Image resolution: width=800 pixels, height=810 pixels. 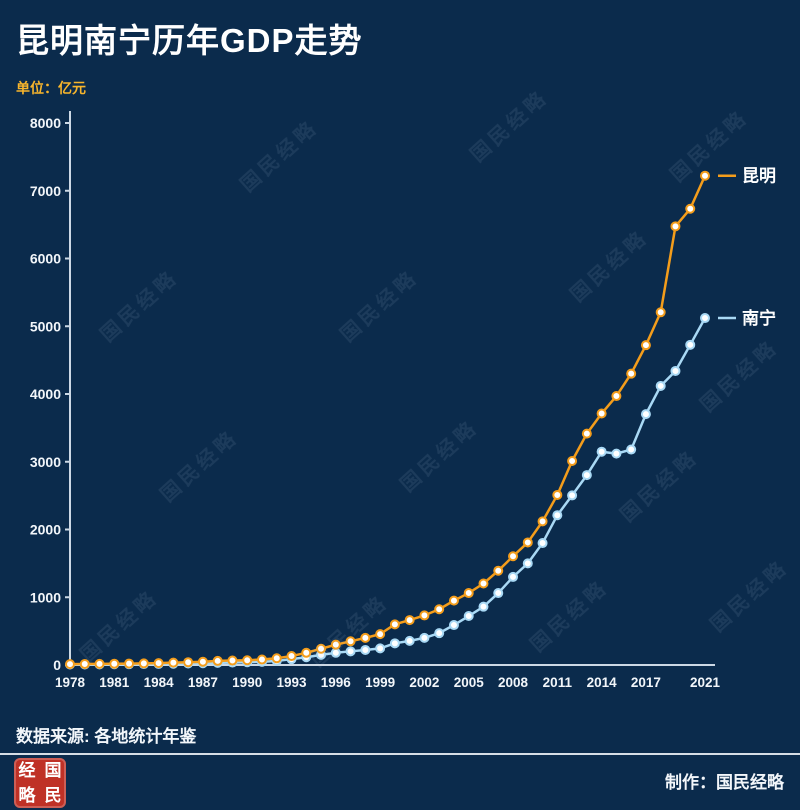 What do you see at coordinates (57, 665) in the screenshot?
I see `y-tick-label: 0` at bounding box center [57, 665].